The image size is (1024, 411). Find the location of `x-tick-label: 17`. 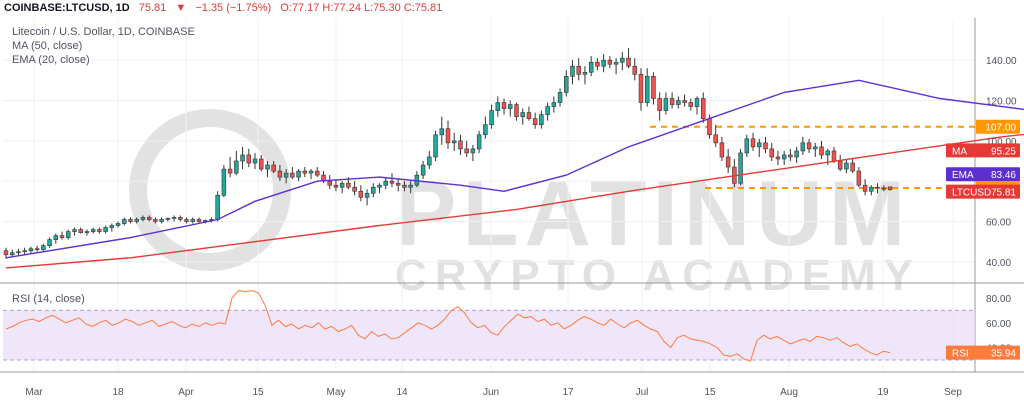

x-tick-label: 17 is located at coordinates (568, 392).